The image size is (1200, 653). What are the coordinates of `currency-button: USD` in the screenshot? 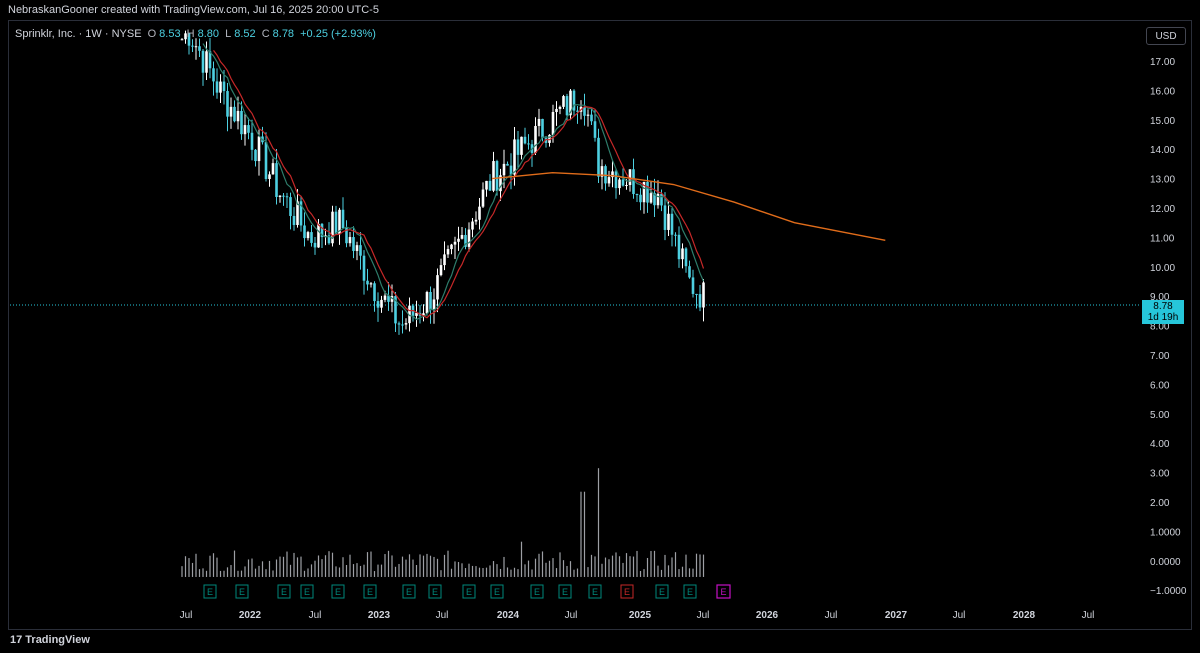 It's located at (1166, 36).